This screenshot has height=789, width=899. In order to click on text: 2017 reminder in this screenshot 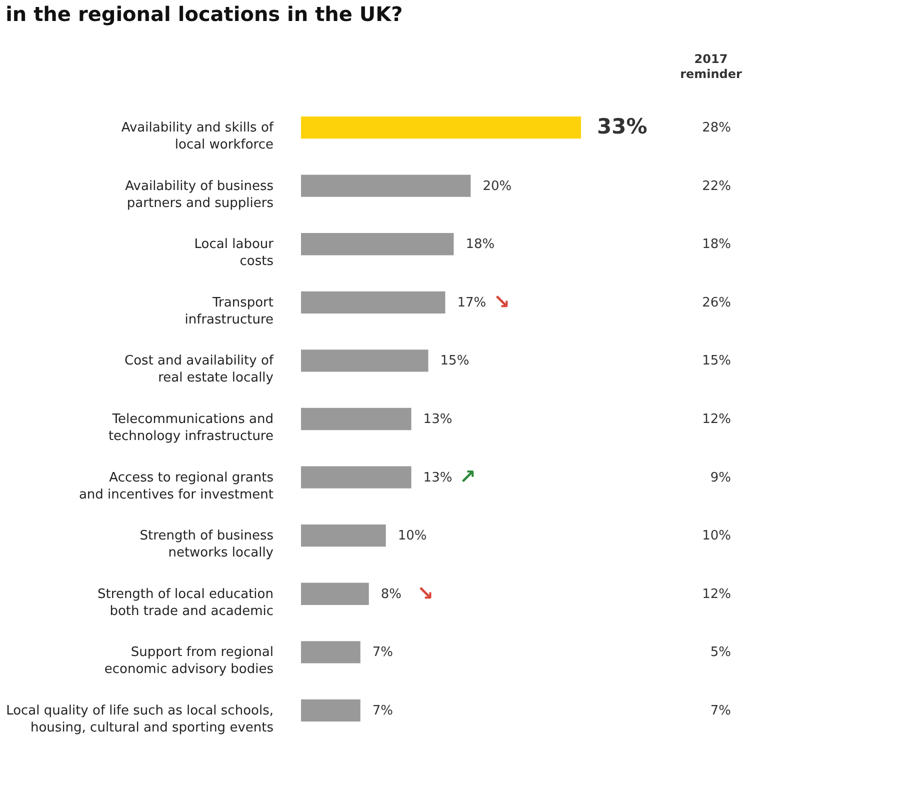, I will do `click(711, 66)`.